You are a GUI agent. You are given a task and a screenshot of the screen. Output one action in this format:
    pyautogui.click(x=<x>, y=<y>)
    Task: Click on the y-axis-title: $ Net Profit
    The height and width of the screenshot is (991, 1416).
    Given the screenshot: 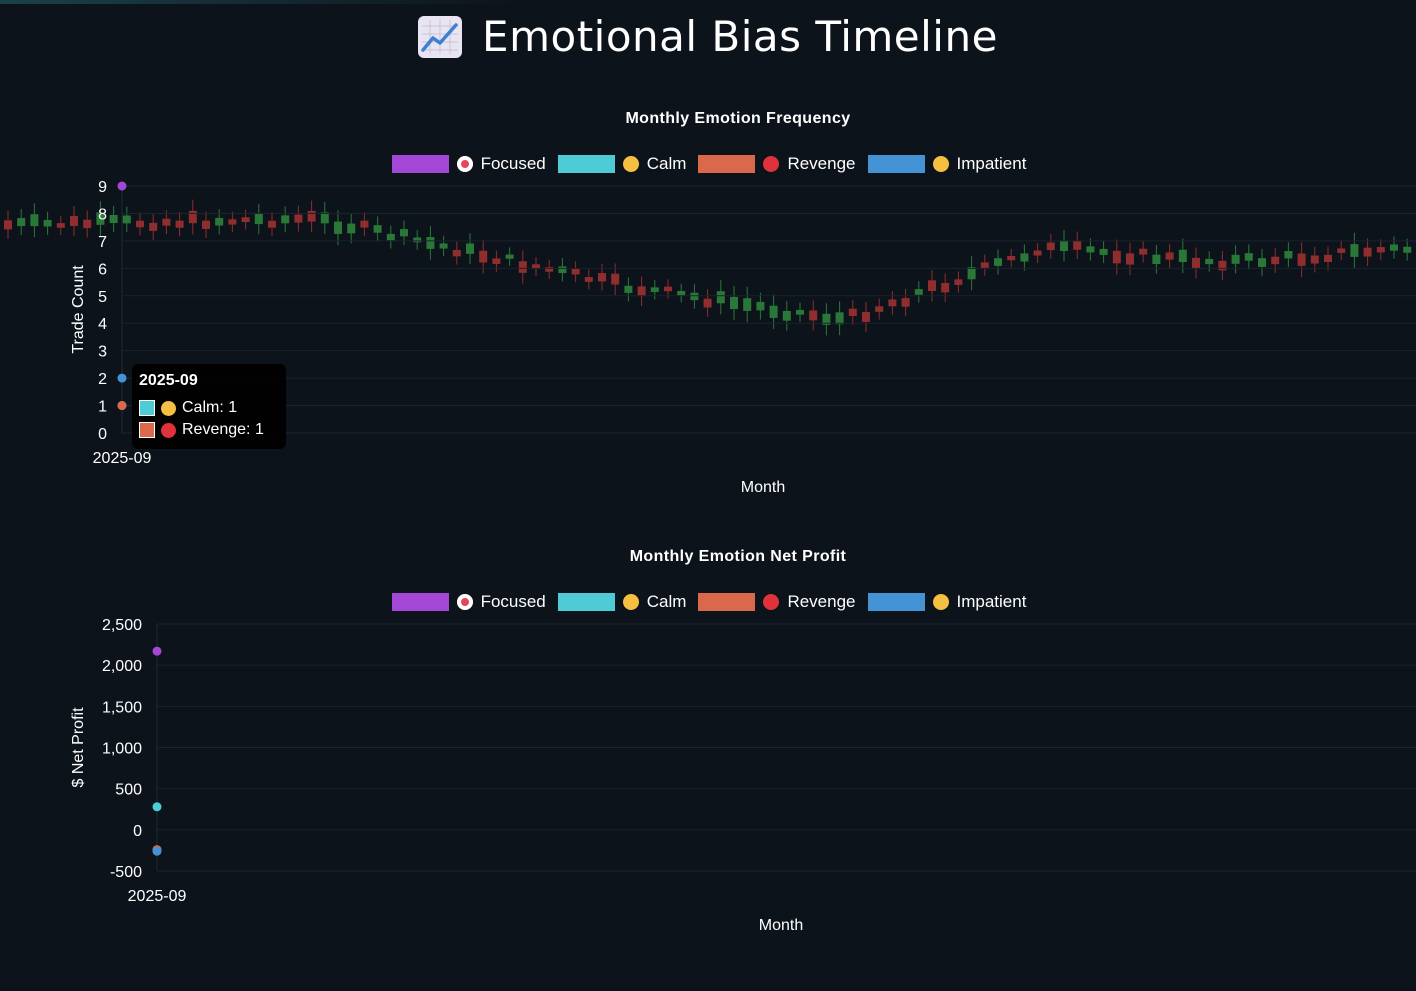 What is the action you would take?
    pyautogui.click(x=78, y=747)
    